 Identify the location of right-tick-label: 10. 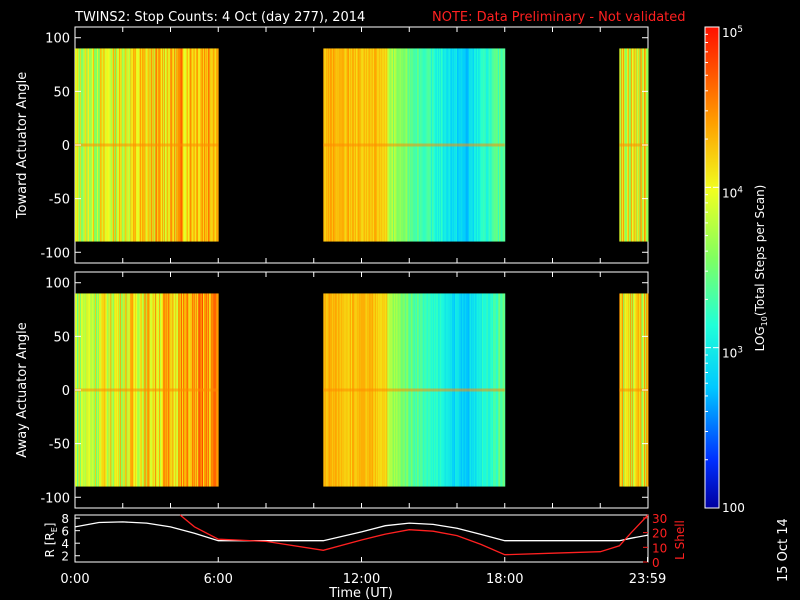
(659, 548).